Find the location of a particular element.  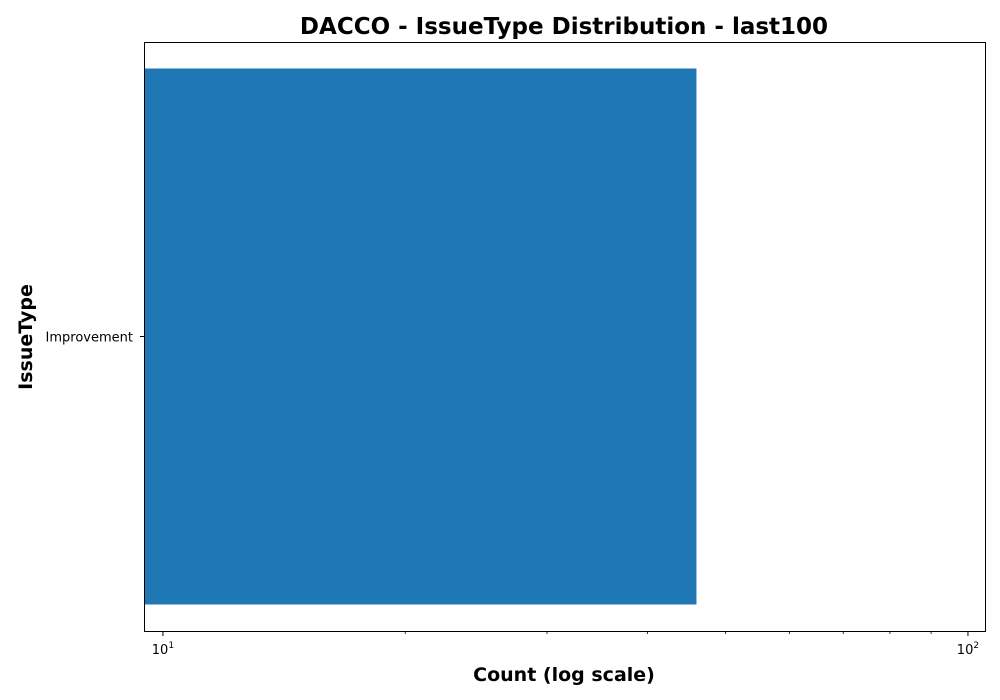

x-axis-label: Count (log scale) is located at coordinates (564, 675).